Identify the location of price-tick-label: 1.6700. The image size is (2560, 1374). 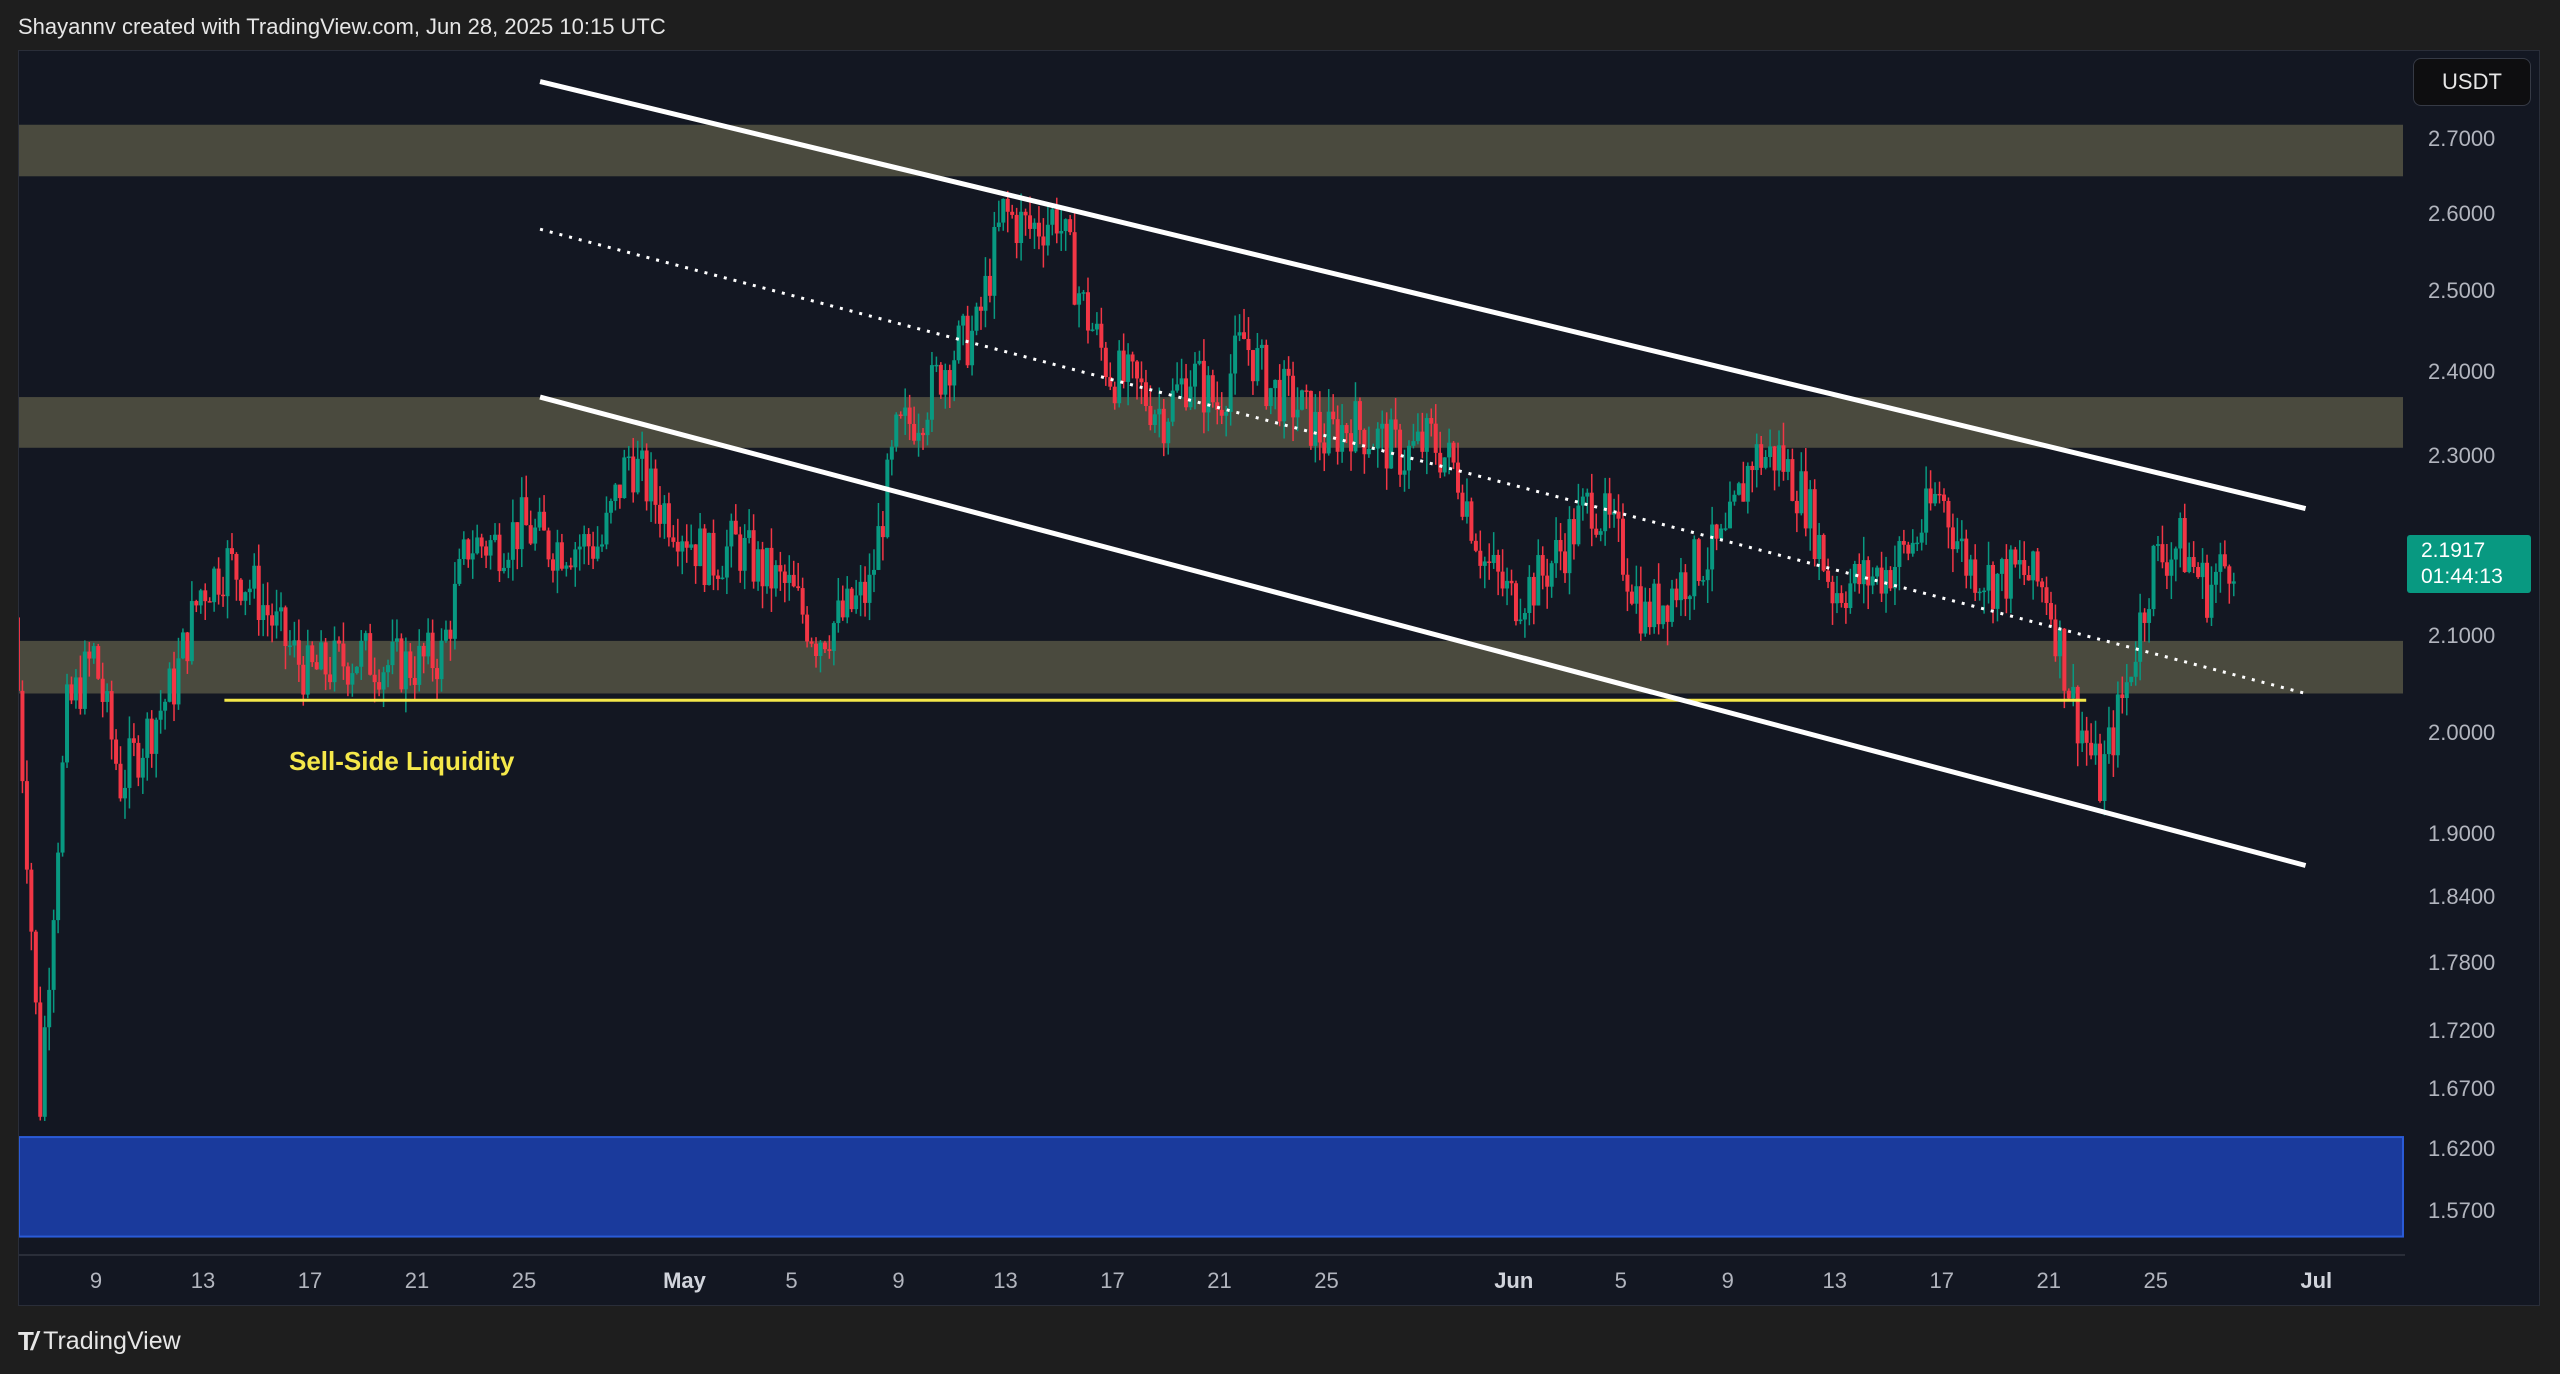
(2462, 1089).